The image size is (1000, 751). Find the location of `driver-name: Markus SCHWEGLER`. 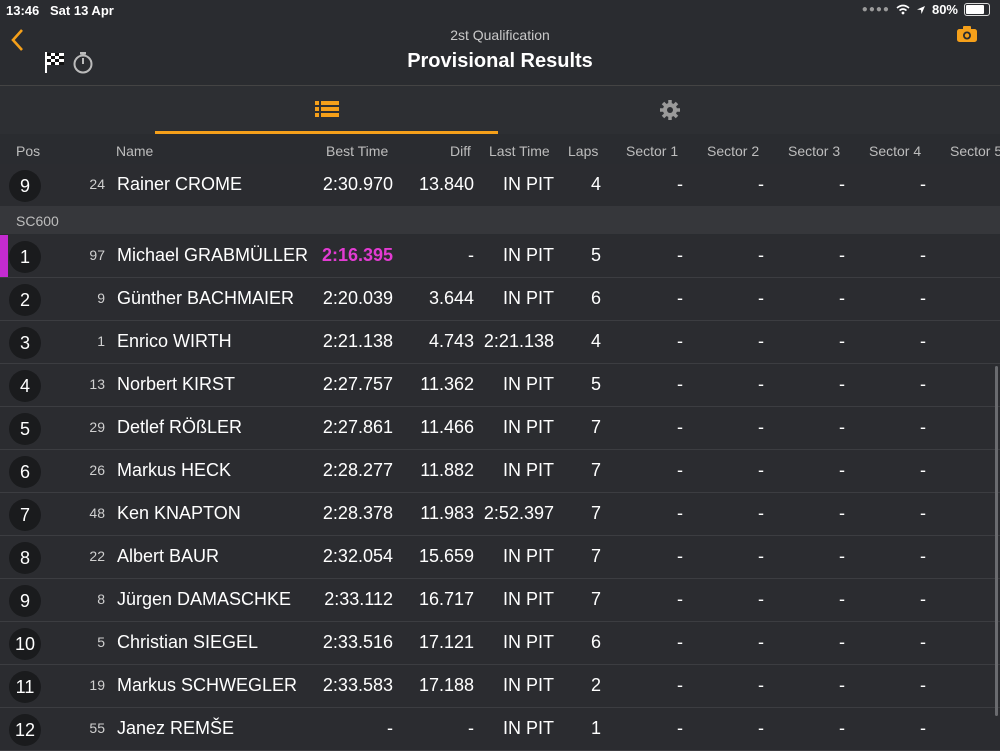

driver-name: Markus SCHWEGLER is located at coordinates (207, 685).